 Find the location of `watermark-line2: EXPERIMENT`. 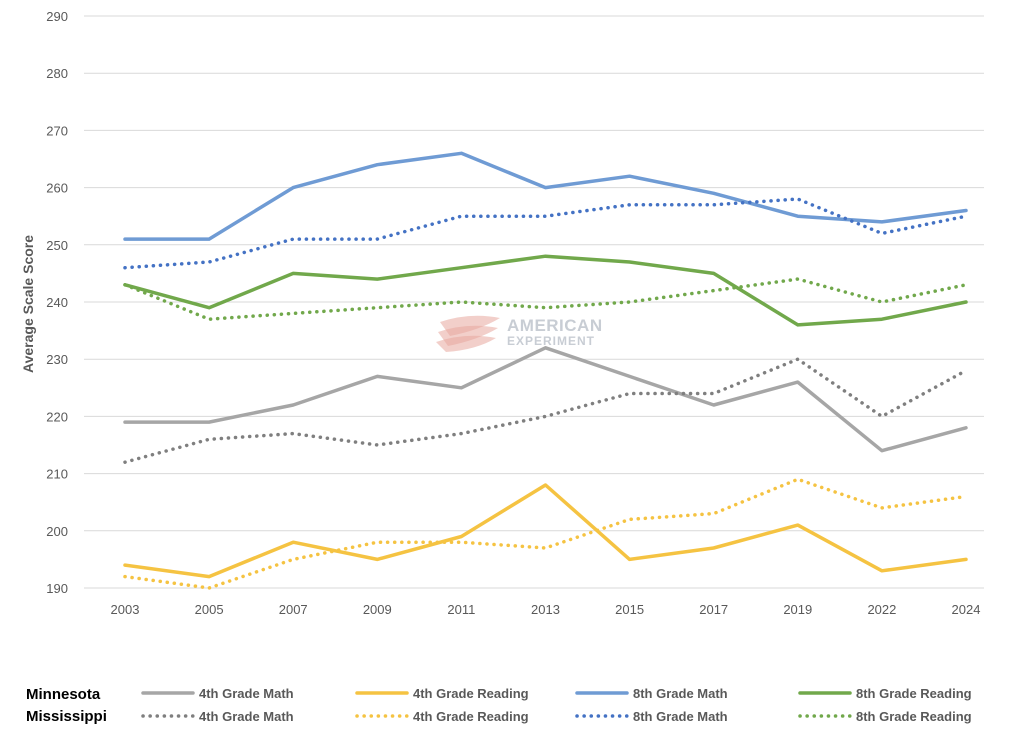

watermark-line2: EXPERIMENT is located at coordinates (551, 341).